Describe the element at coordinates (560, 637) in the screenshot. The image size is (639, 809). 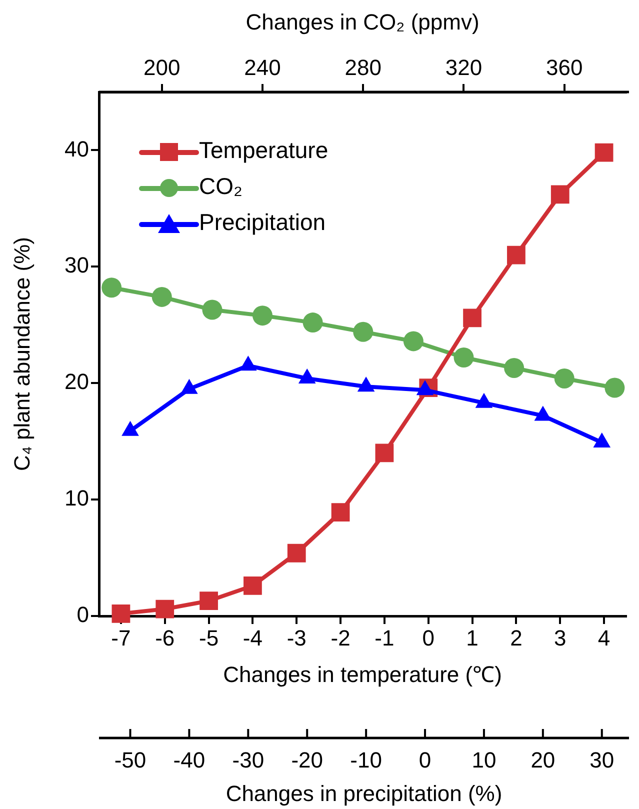
I see `x-tick-label: 3` at that location.